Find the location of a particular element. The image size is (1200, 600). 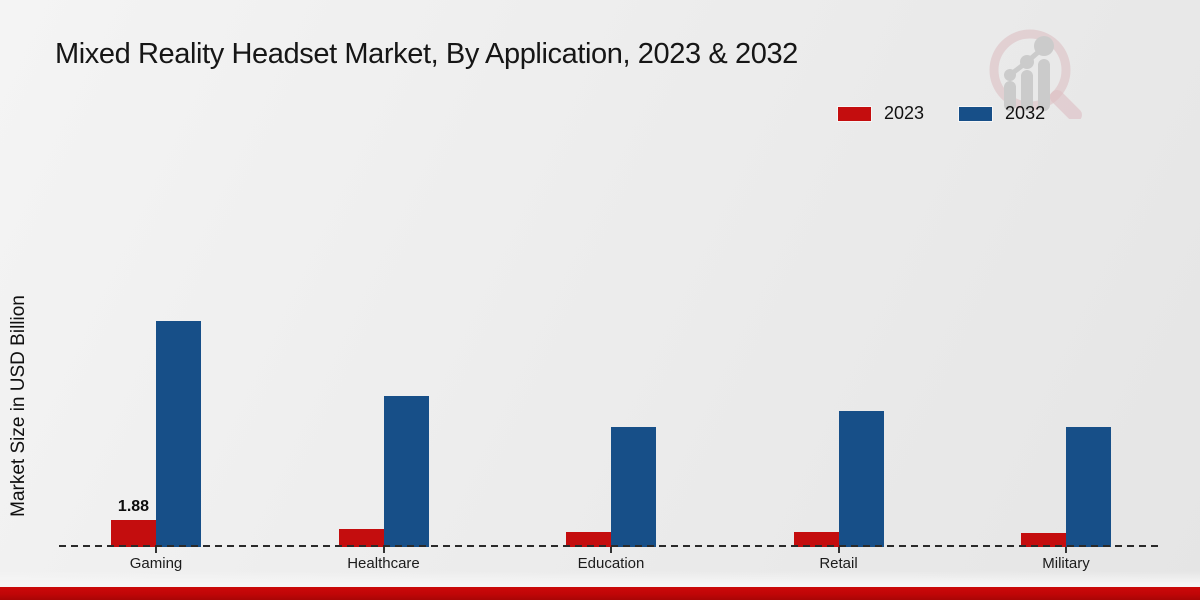

legend-label-2032: 2032 is located at coordinates (1025, 113).